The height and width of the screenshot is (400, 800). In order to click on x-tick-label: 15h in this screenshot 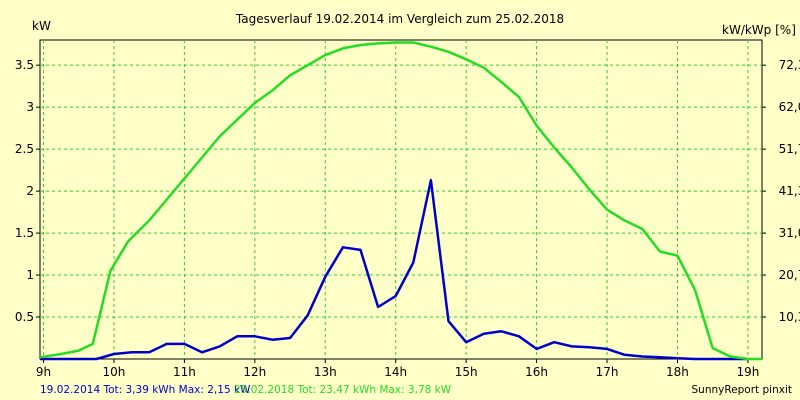, I will do `click(466, 372)`.